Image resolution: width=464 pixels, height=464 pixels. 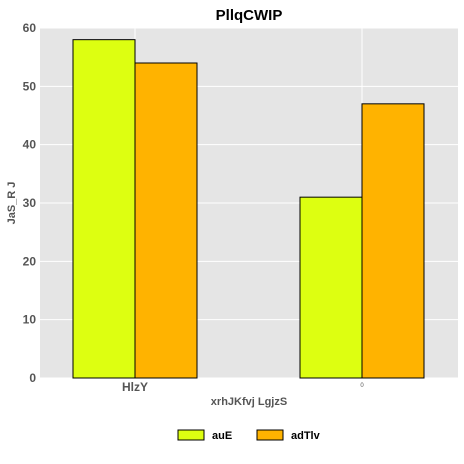 I want to click on y-axis-label: JaS_R J, so click(x=12, y=203).